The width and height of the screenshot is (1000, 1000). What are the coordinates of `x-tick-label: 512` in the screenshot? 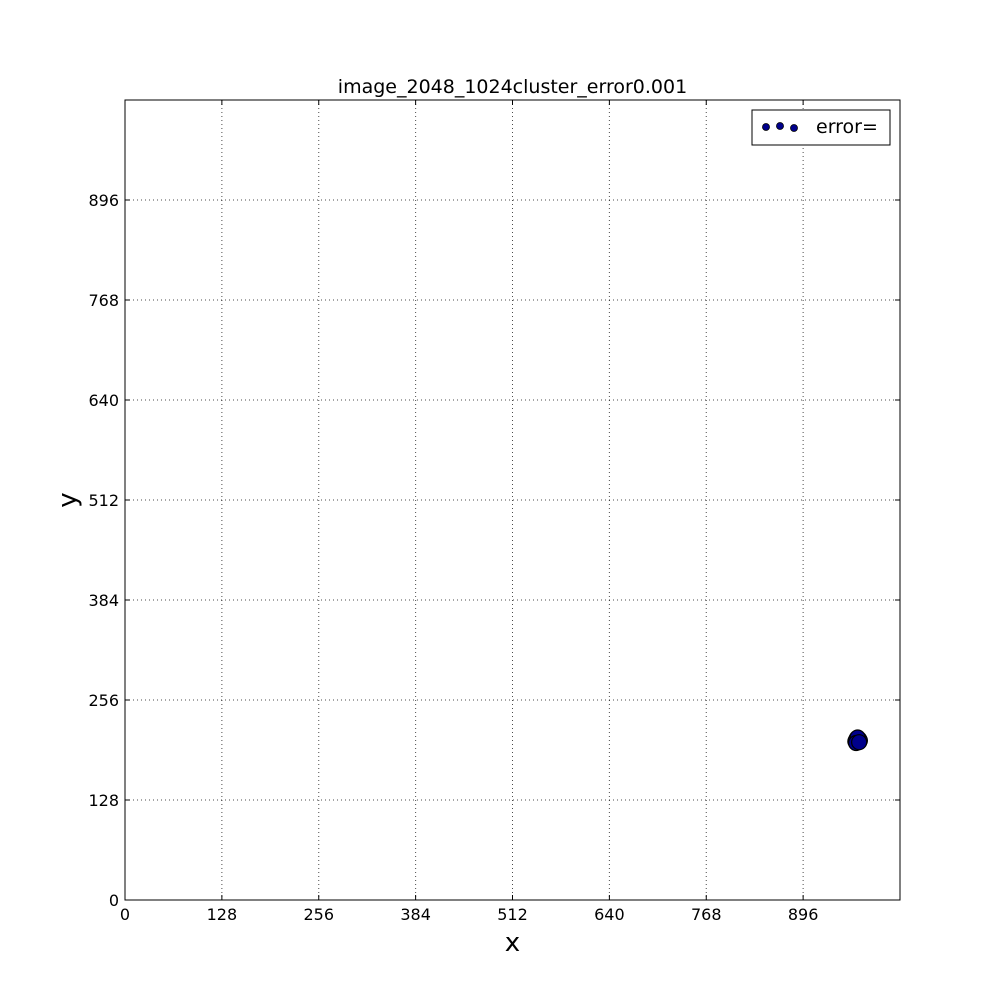 It's located at (512, 914).